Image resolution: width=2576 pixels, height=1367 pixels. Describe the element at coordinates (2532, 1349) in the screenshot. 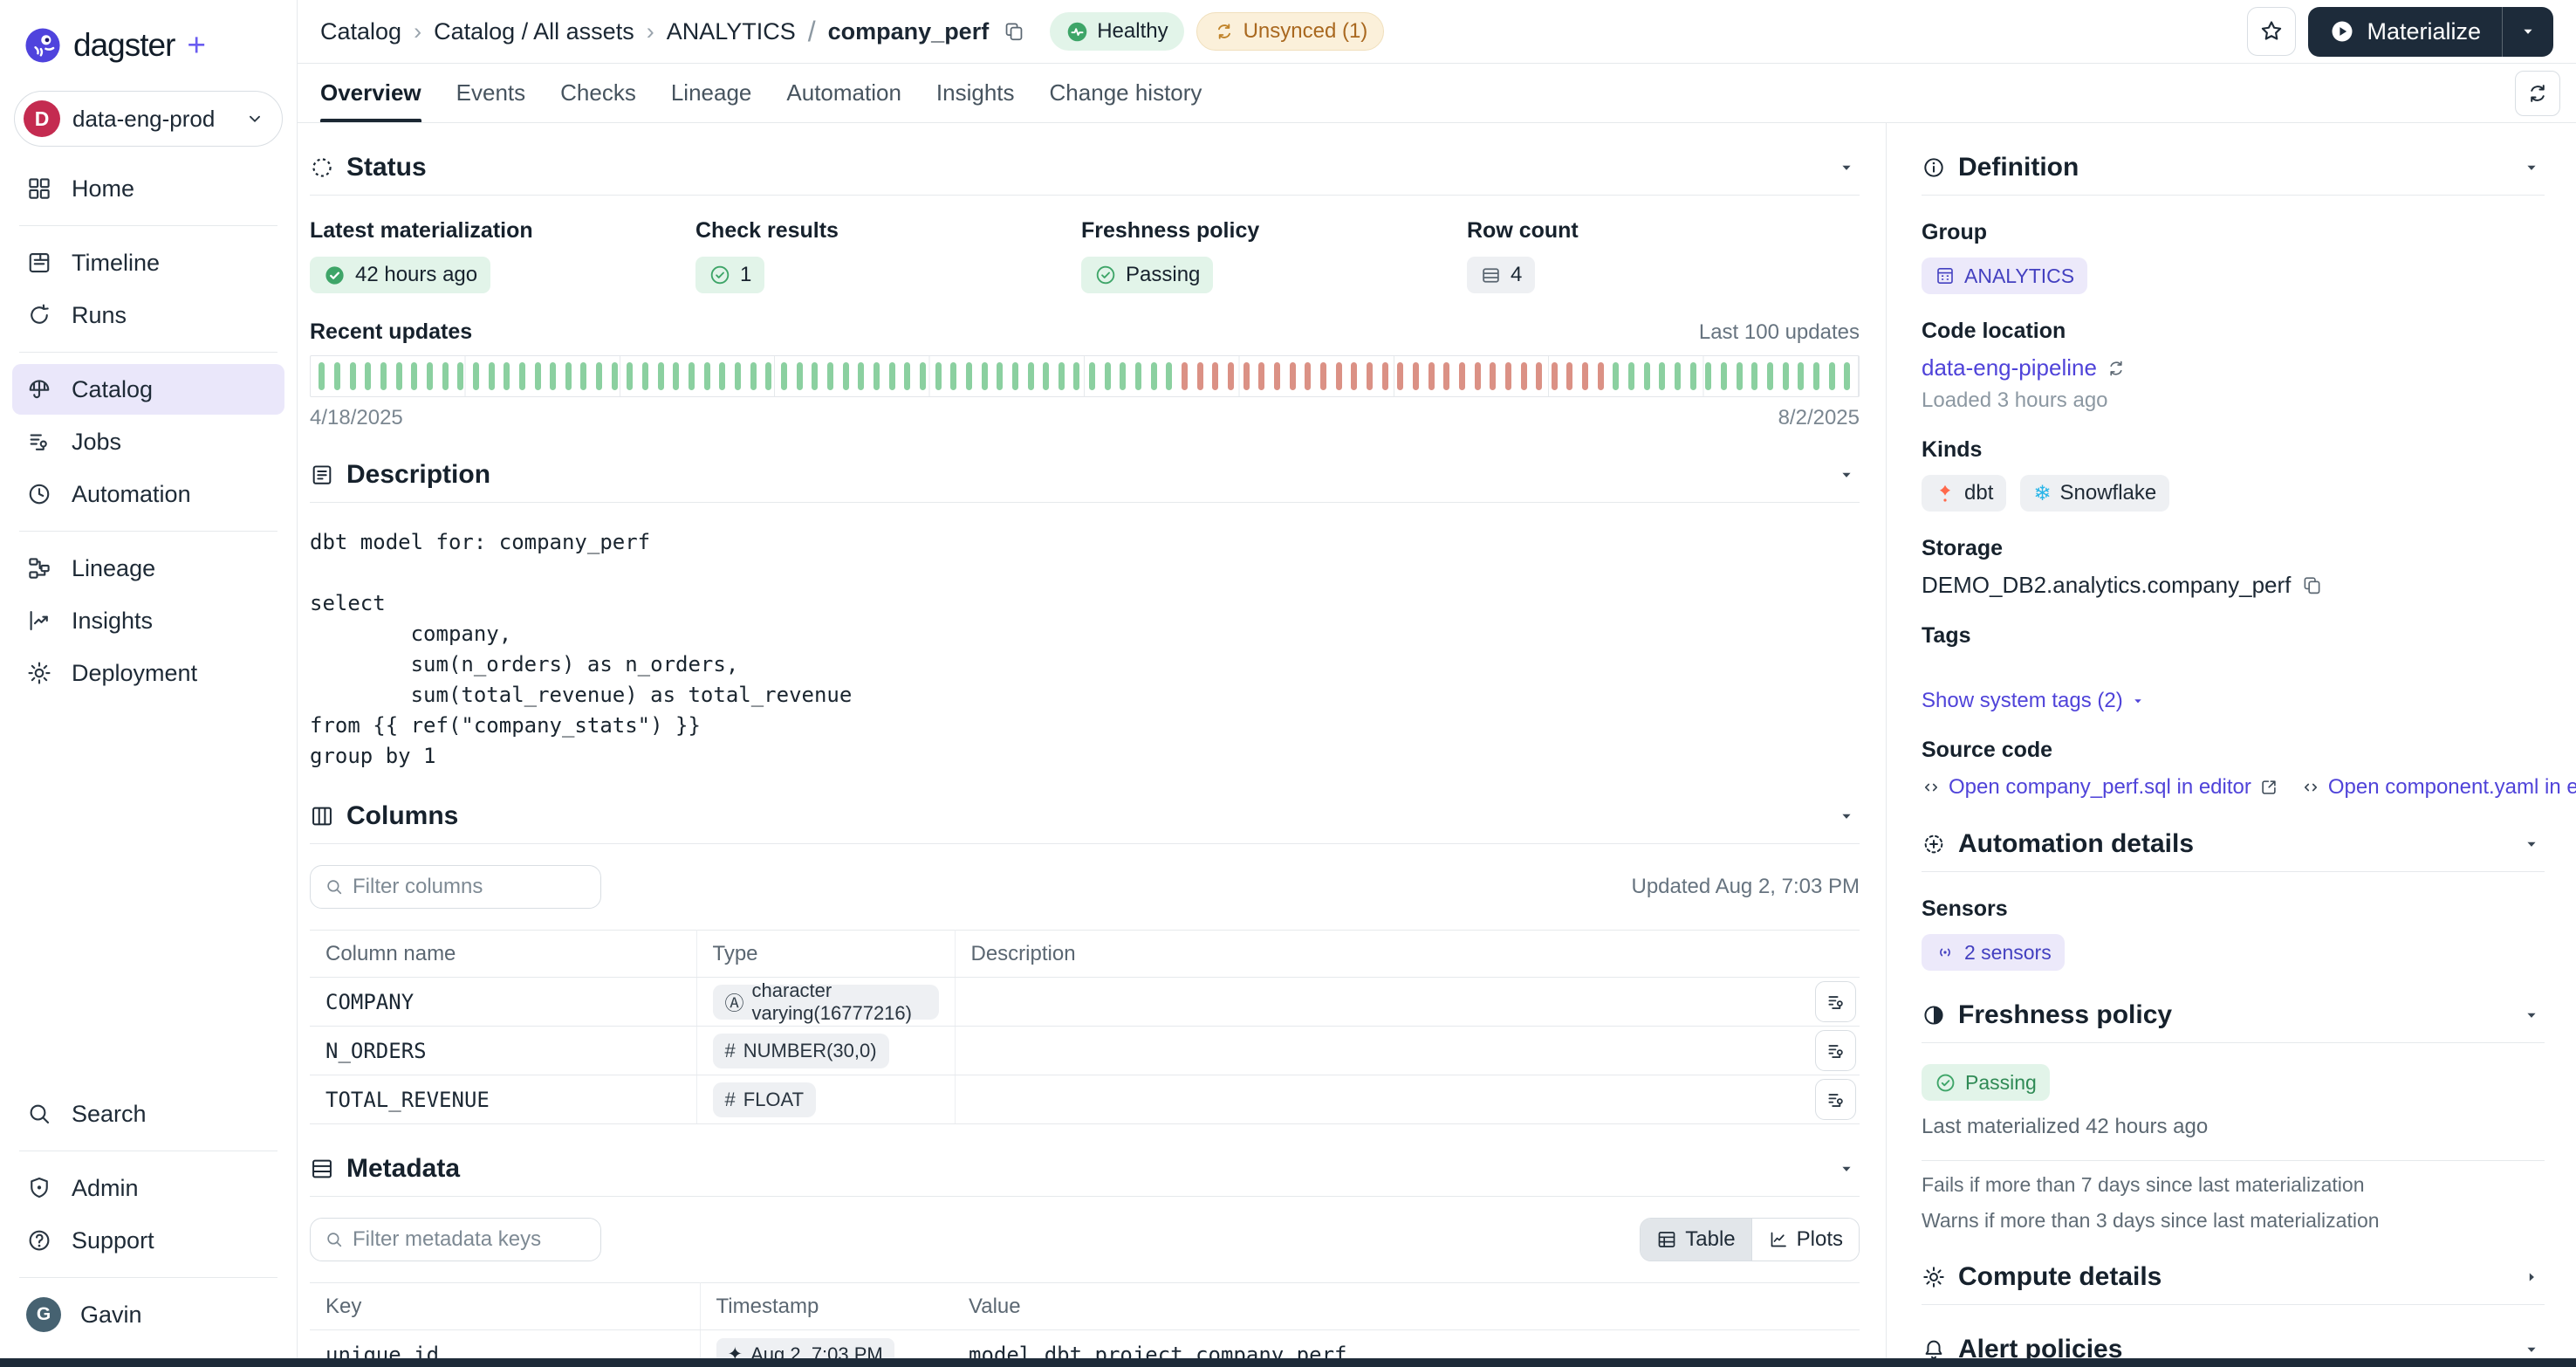

I see `collapse-alerts-button` at that location.